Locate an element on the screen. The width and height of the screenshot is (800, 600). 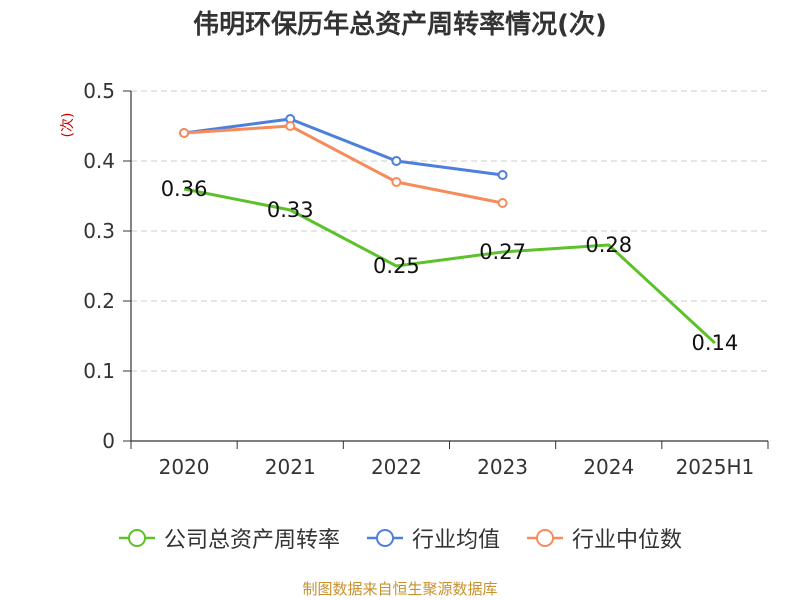
data-label: 0.33 is located at coordinates (290, 210).